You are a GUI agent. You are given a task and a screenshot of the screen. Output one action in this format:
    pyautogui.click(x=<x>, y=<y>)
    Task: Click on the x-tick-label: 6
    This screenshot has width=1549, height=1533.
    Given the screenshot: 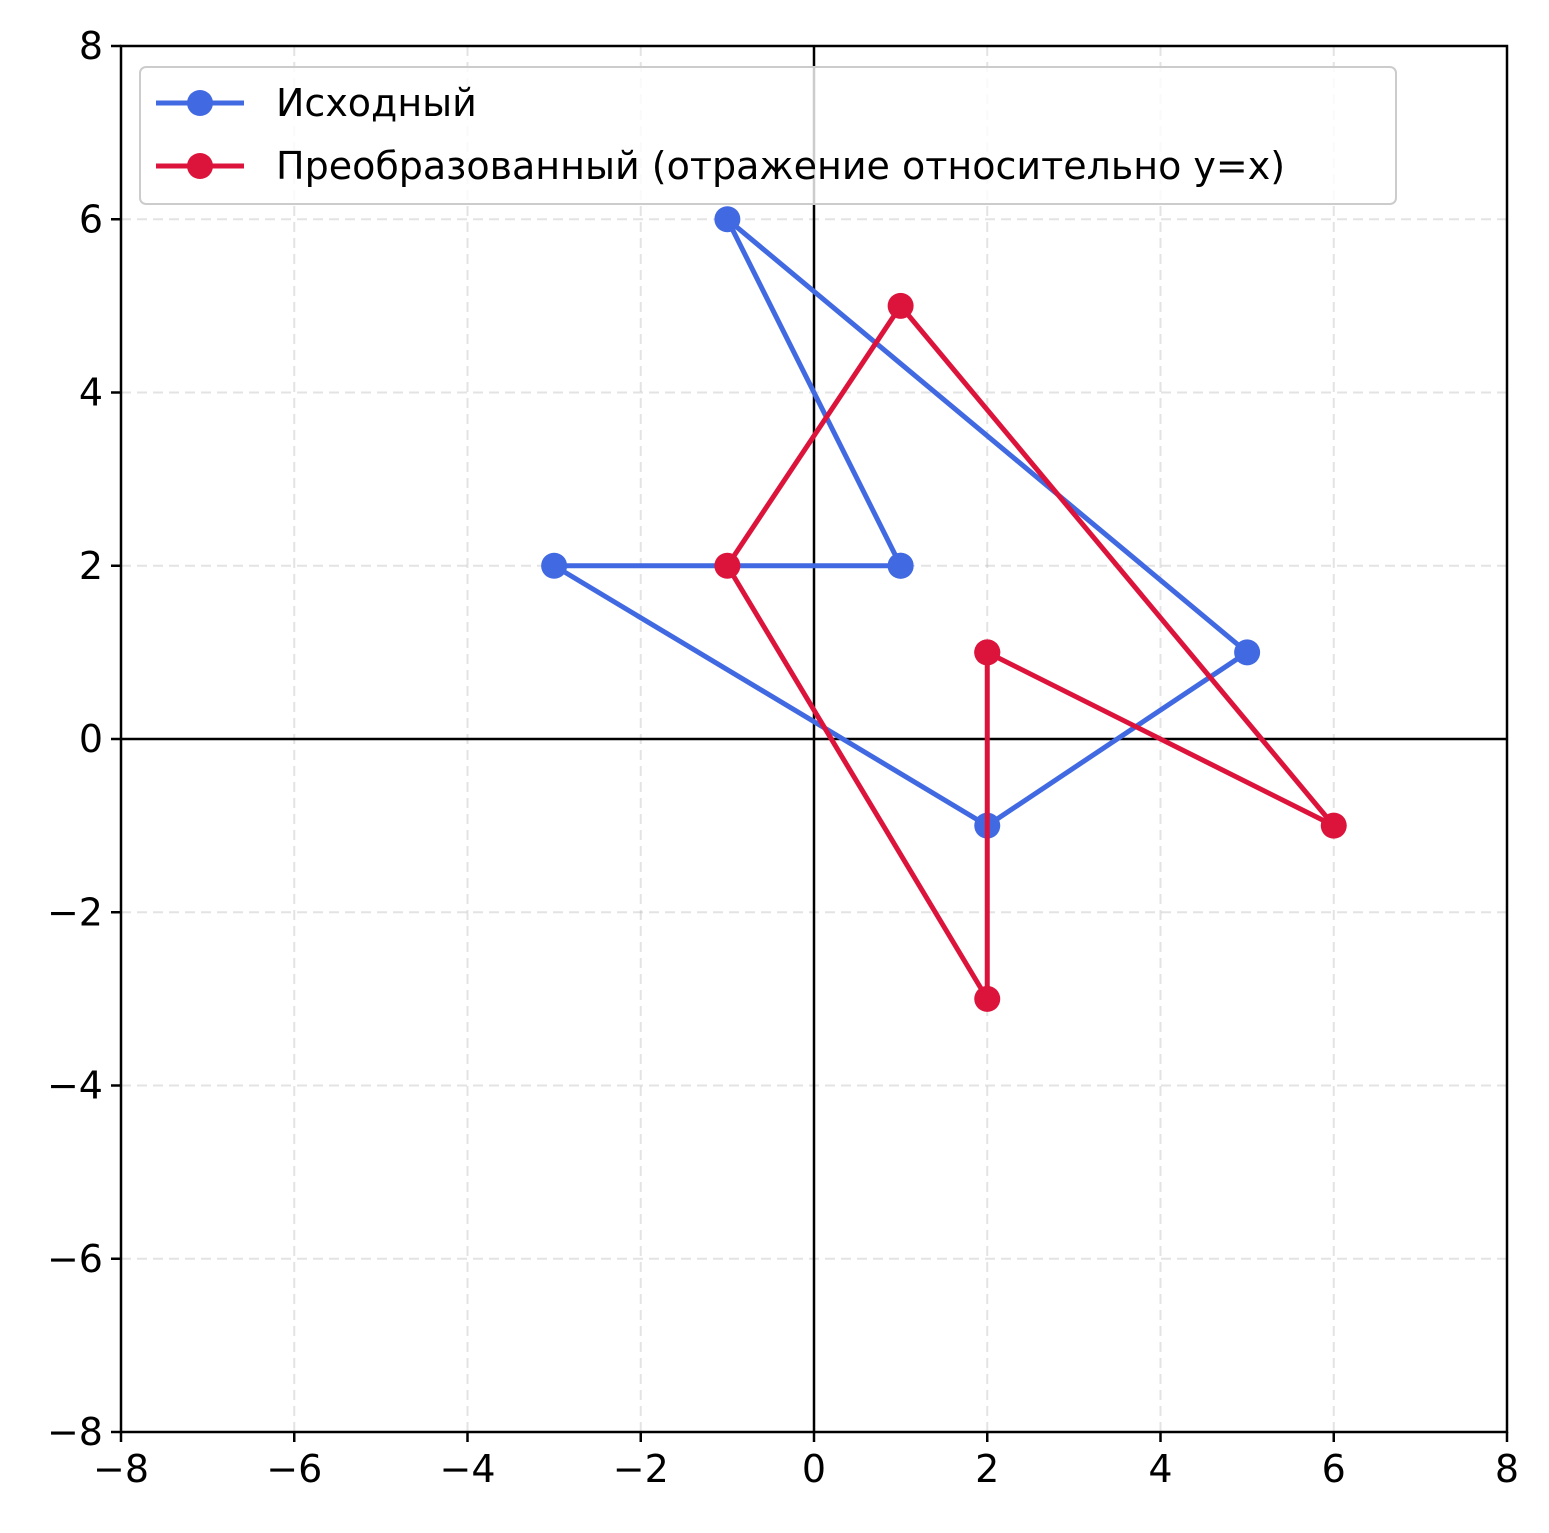 What is the action you would take?
    pyautogui.click(x=1334, y=1469)
    